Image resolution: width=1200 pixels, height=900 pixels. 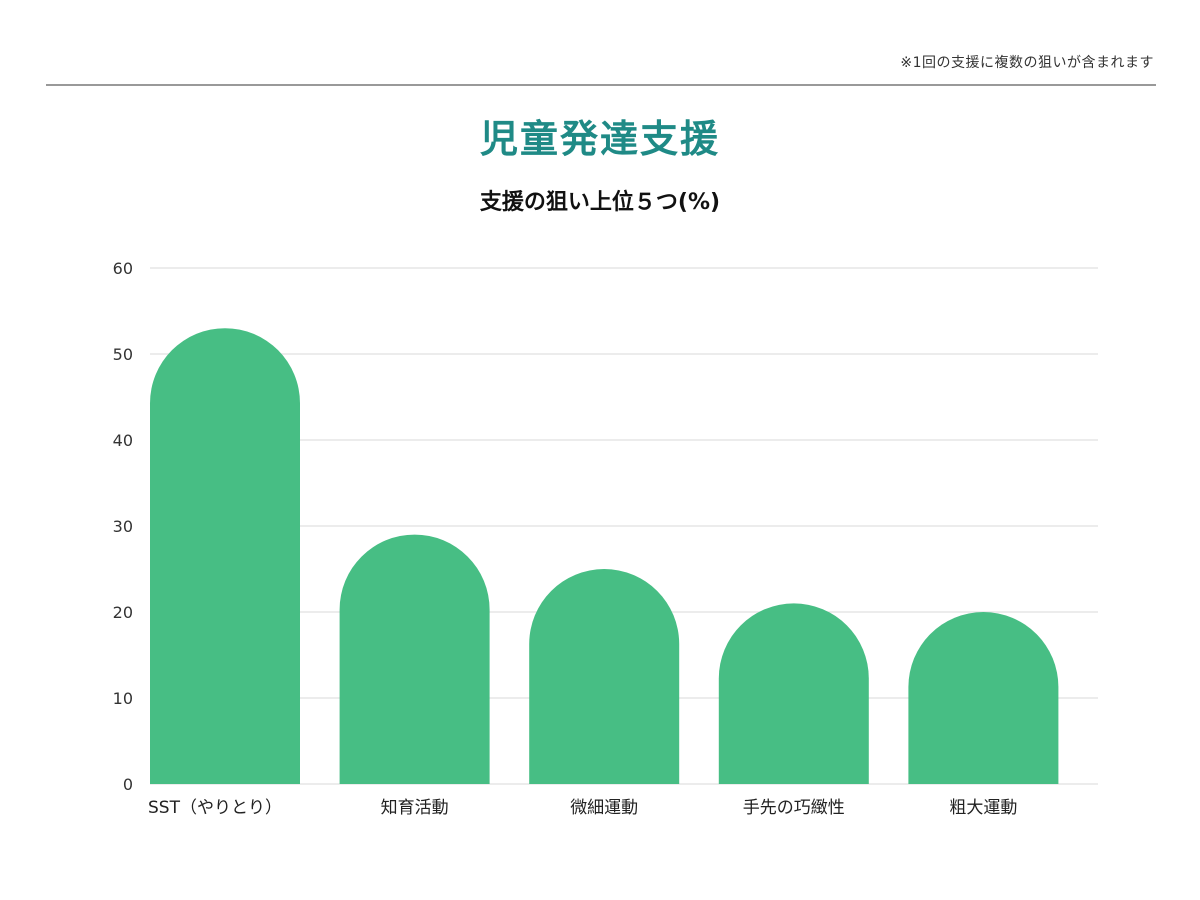 What do you see at coordinates (601, 85) in the screenshot?
I see `header-divider` at bounding box center [601, 85].